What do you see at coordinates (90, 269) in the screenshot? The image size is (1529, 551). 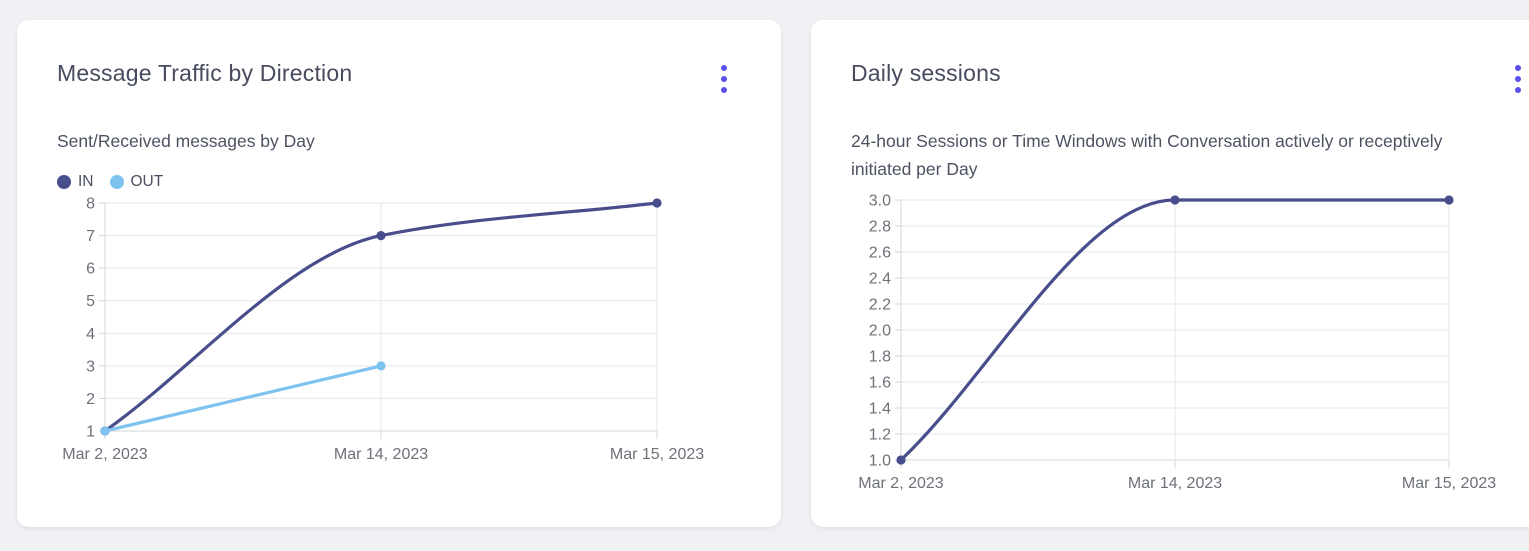 I see `y-tick-label: 6` at bounding box center [90, 269].